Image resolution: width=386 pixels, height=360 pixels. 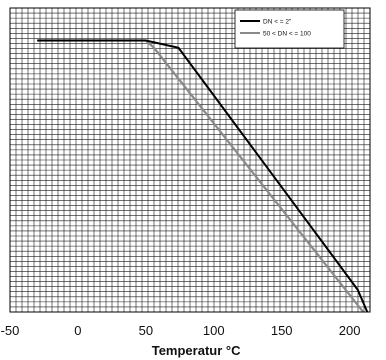 What do you see at coordinates (287, 34) in the screenshot?
I see `legend-label-dn-50-100: 50 < DN < = 100` at bounding box center [287, 34].